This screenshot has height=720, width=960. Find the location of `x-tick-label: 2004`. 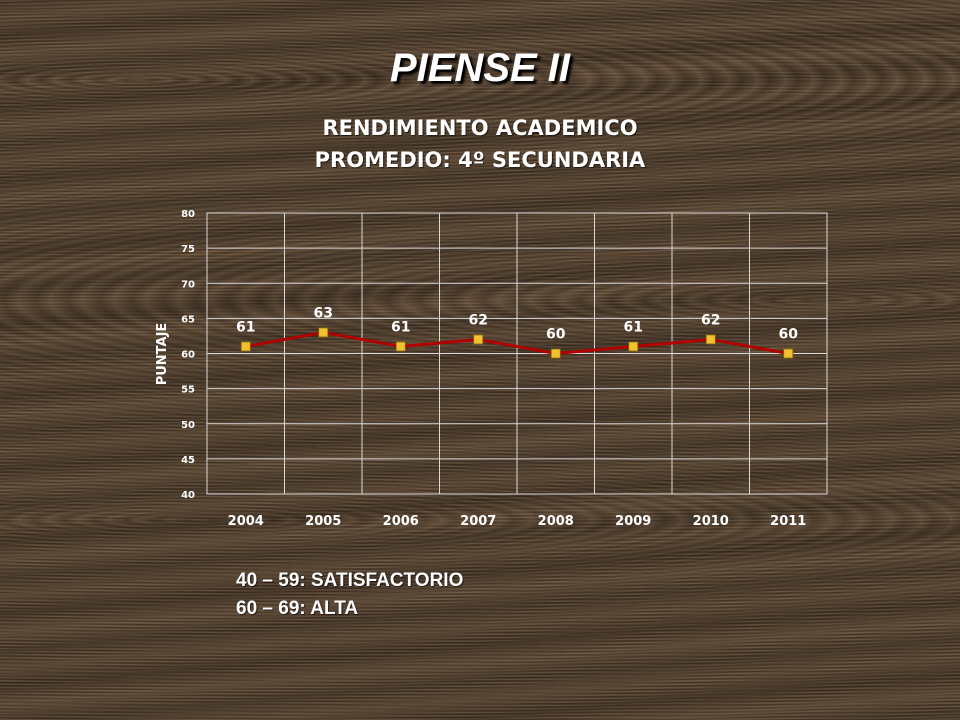

x-tick-label: 2004 is located at coordinates (246, 521).